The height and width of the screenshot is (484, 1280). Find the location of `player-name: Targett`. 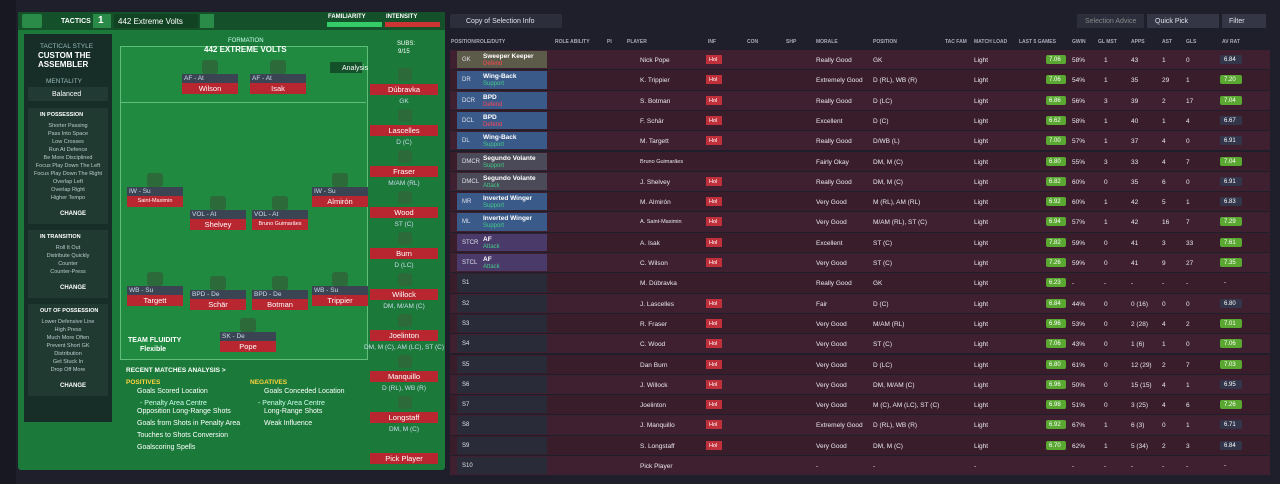

player-name: Targett is located at coordinates (155, 300).